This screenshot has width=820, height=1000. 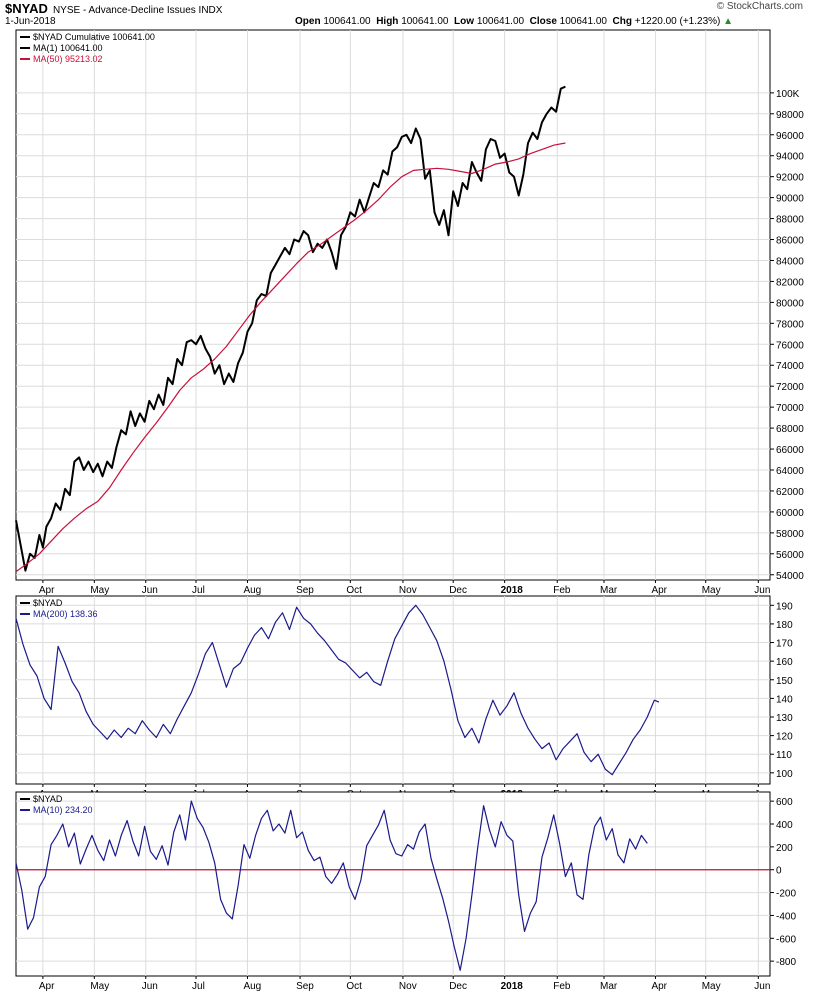 I want to click on y-tick-label: 0, so click(x=779, y=871).